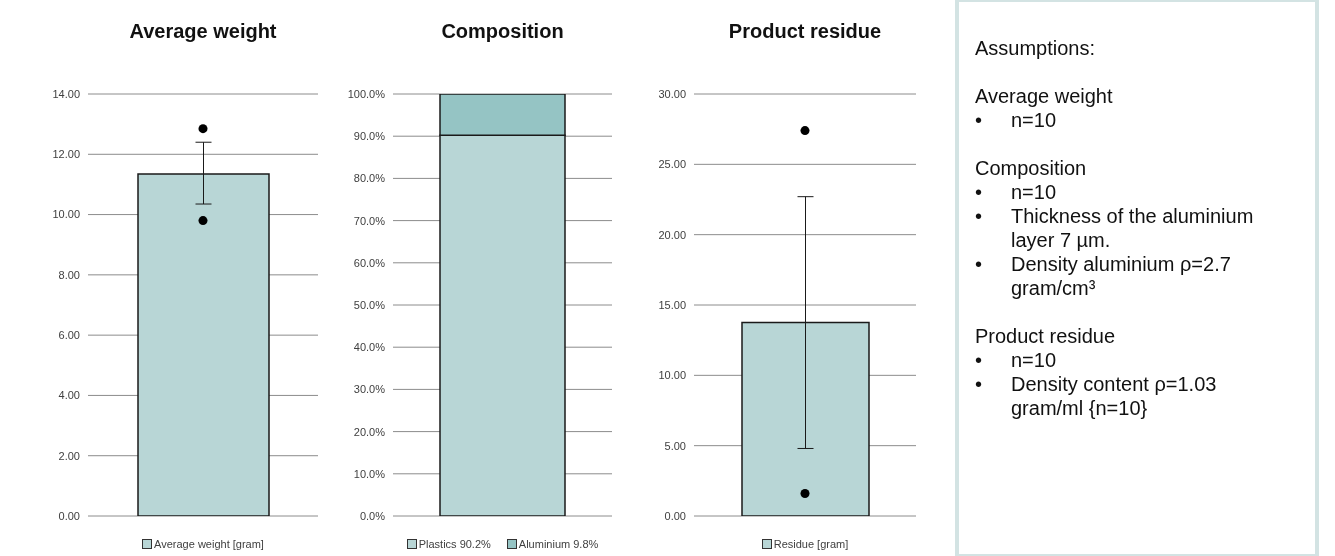 Image resolution: width=1335 pixels, height=556 pixels. I want to click on y-tick-label: 60.0%, so click(369, 262).